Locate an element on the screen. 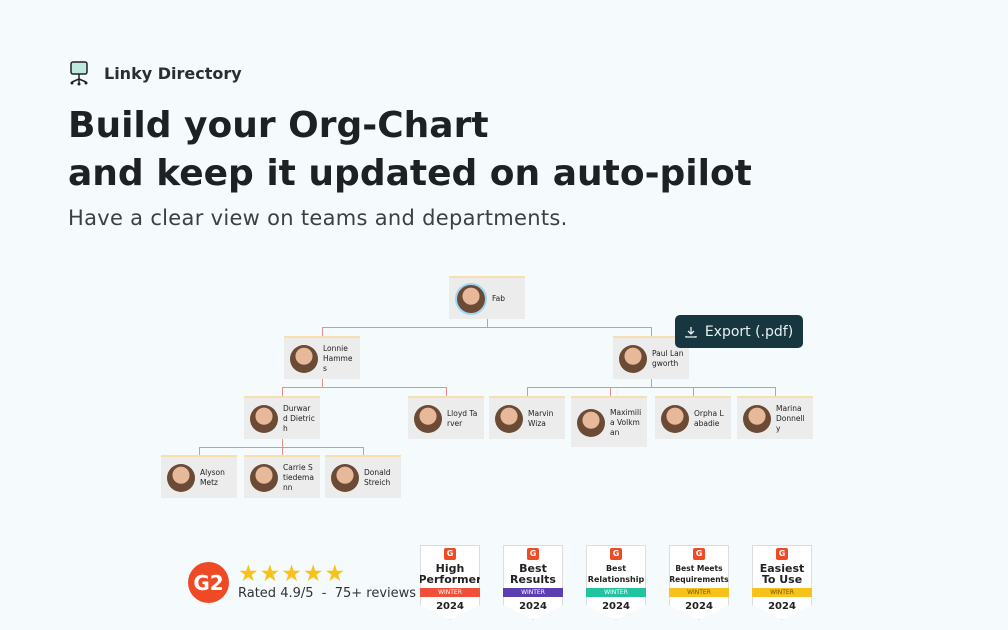 This screenshot has width=1008, height=630. g2-badge: G Best Meets Requirements WINTER 2024 is located at coordinates (699, 582).